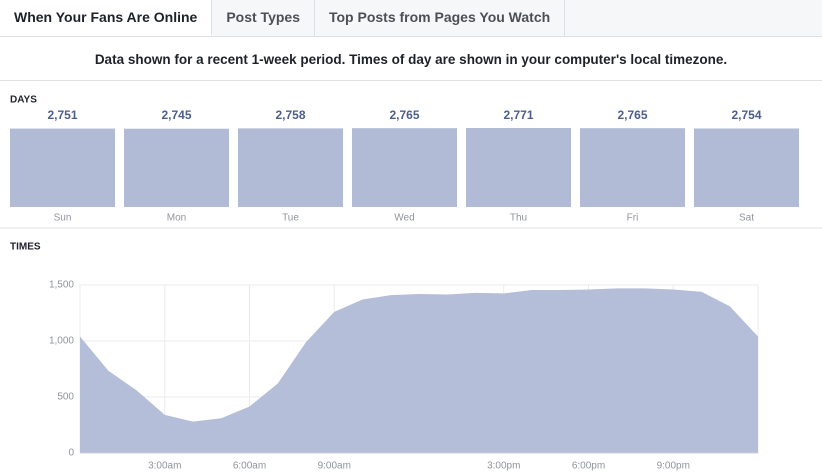 Image resolution: width=822 pixels, height=475 pixels. What do you see at coordinates (588, 466) in the screenshot?
I see `x-tick-label: 6:00pm` at bounding box center [588, 466].